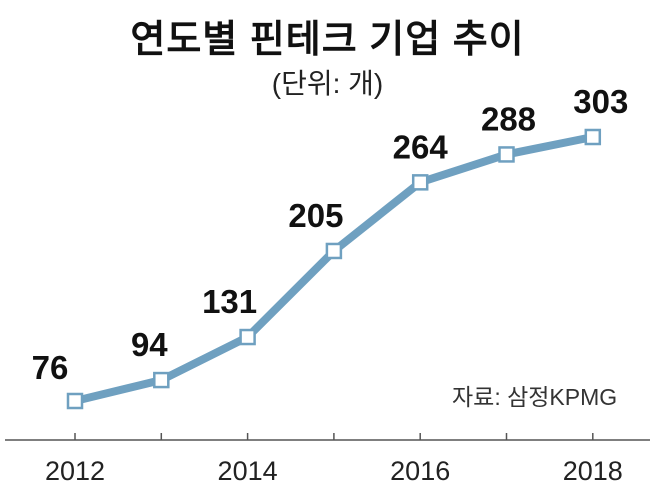  What do you see at coordinates (75, 471) in the screenshot?
I see `x-tick-label: 2012` at bounding box center [75, 471].